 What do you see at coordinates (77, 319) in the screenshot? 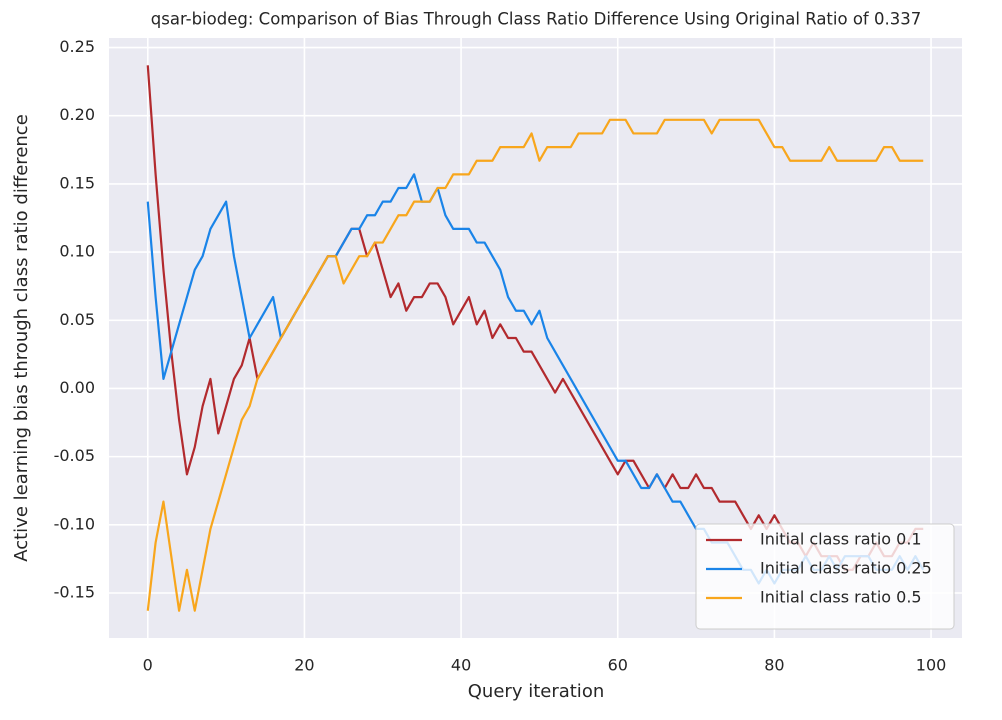
I see `y-tick-label: 0.05` at bounding box center [77, 319].